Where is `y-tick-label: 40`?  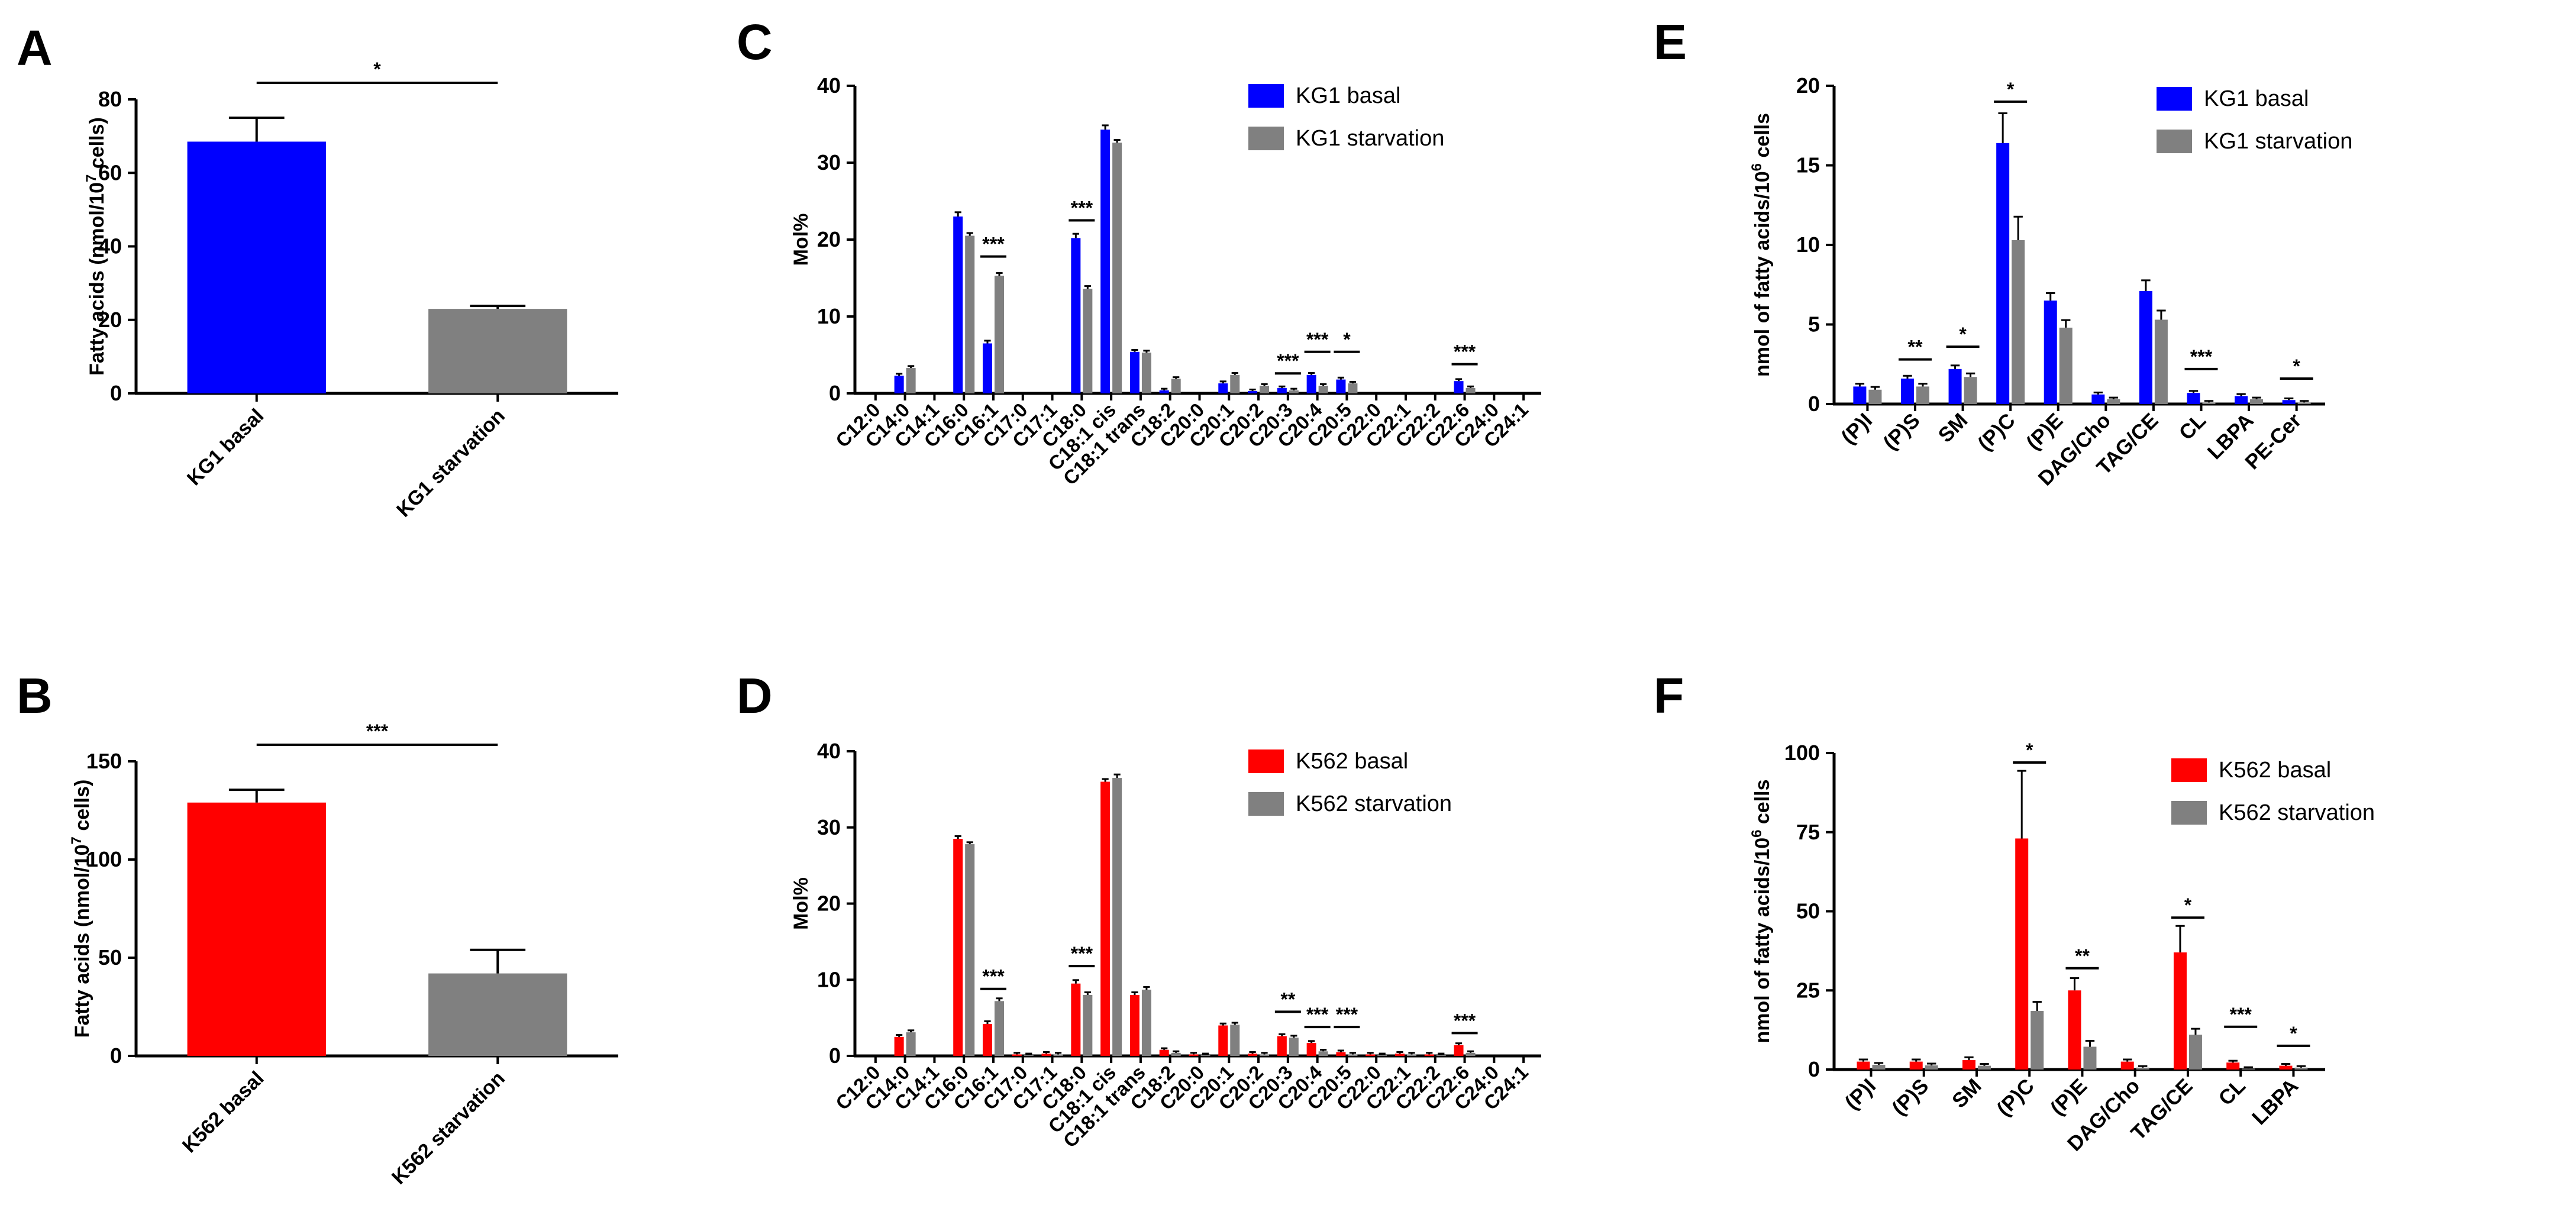
y-tick-label: 40 is located at coordinates (829, 751).